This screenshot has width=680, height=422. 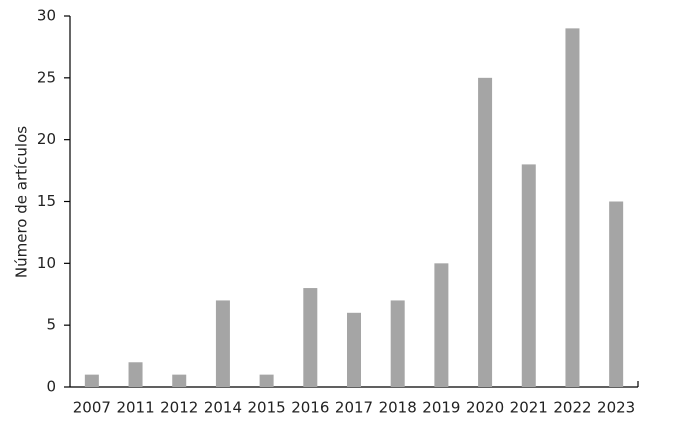 What do you see at coordinates (22, 202) in the screenshot?
I see `y-axis-label: Número de artículos` at bounding box center [22, 202].